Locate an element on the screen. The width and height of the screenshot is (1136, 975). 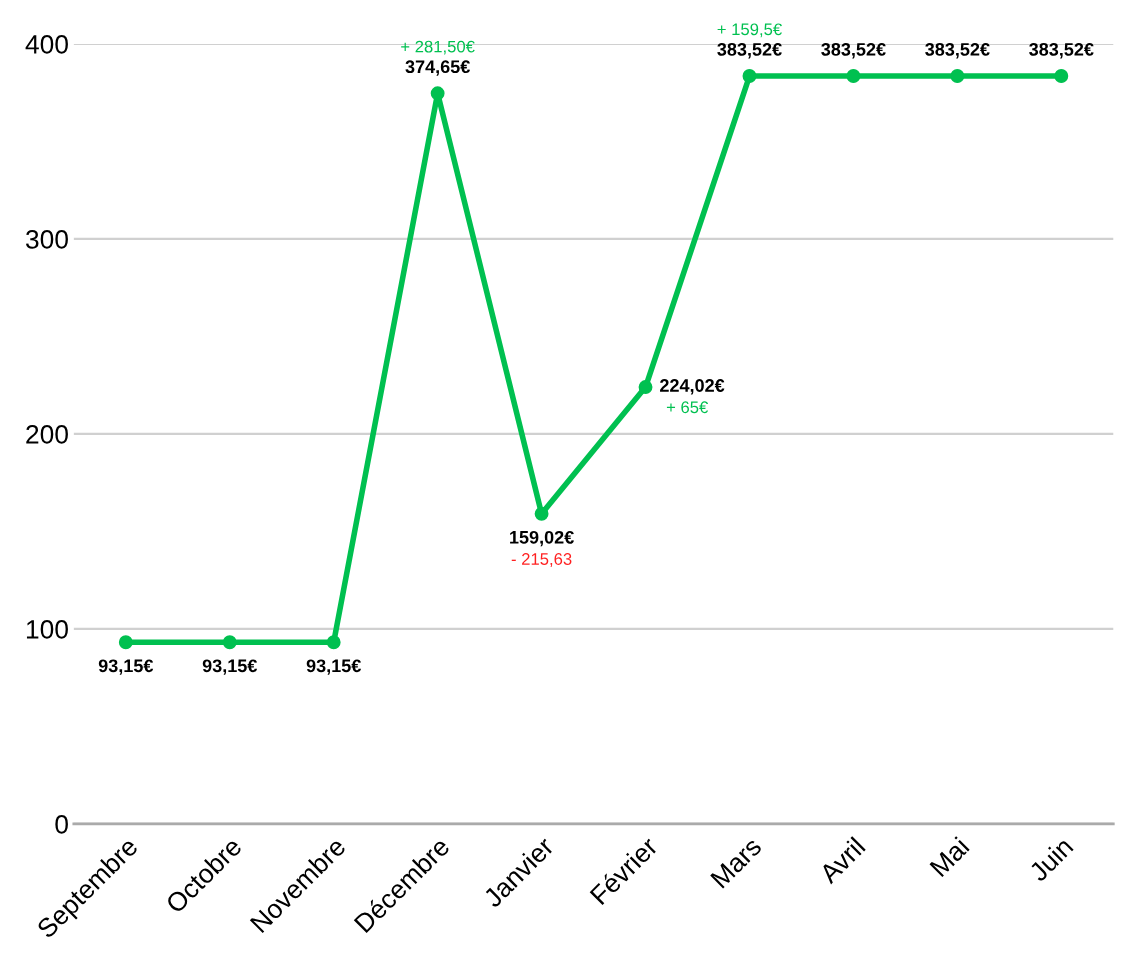
x-tick-label: Mai is located at coordinates (949, 857).